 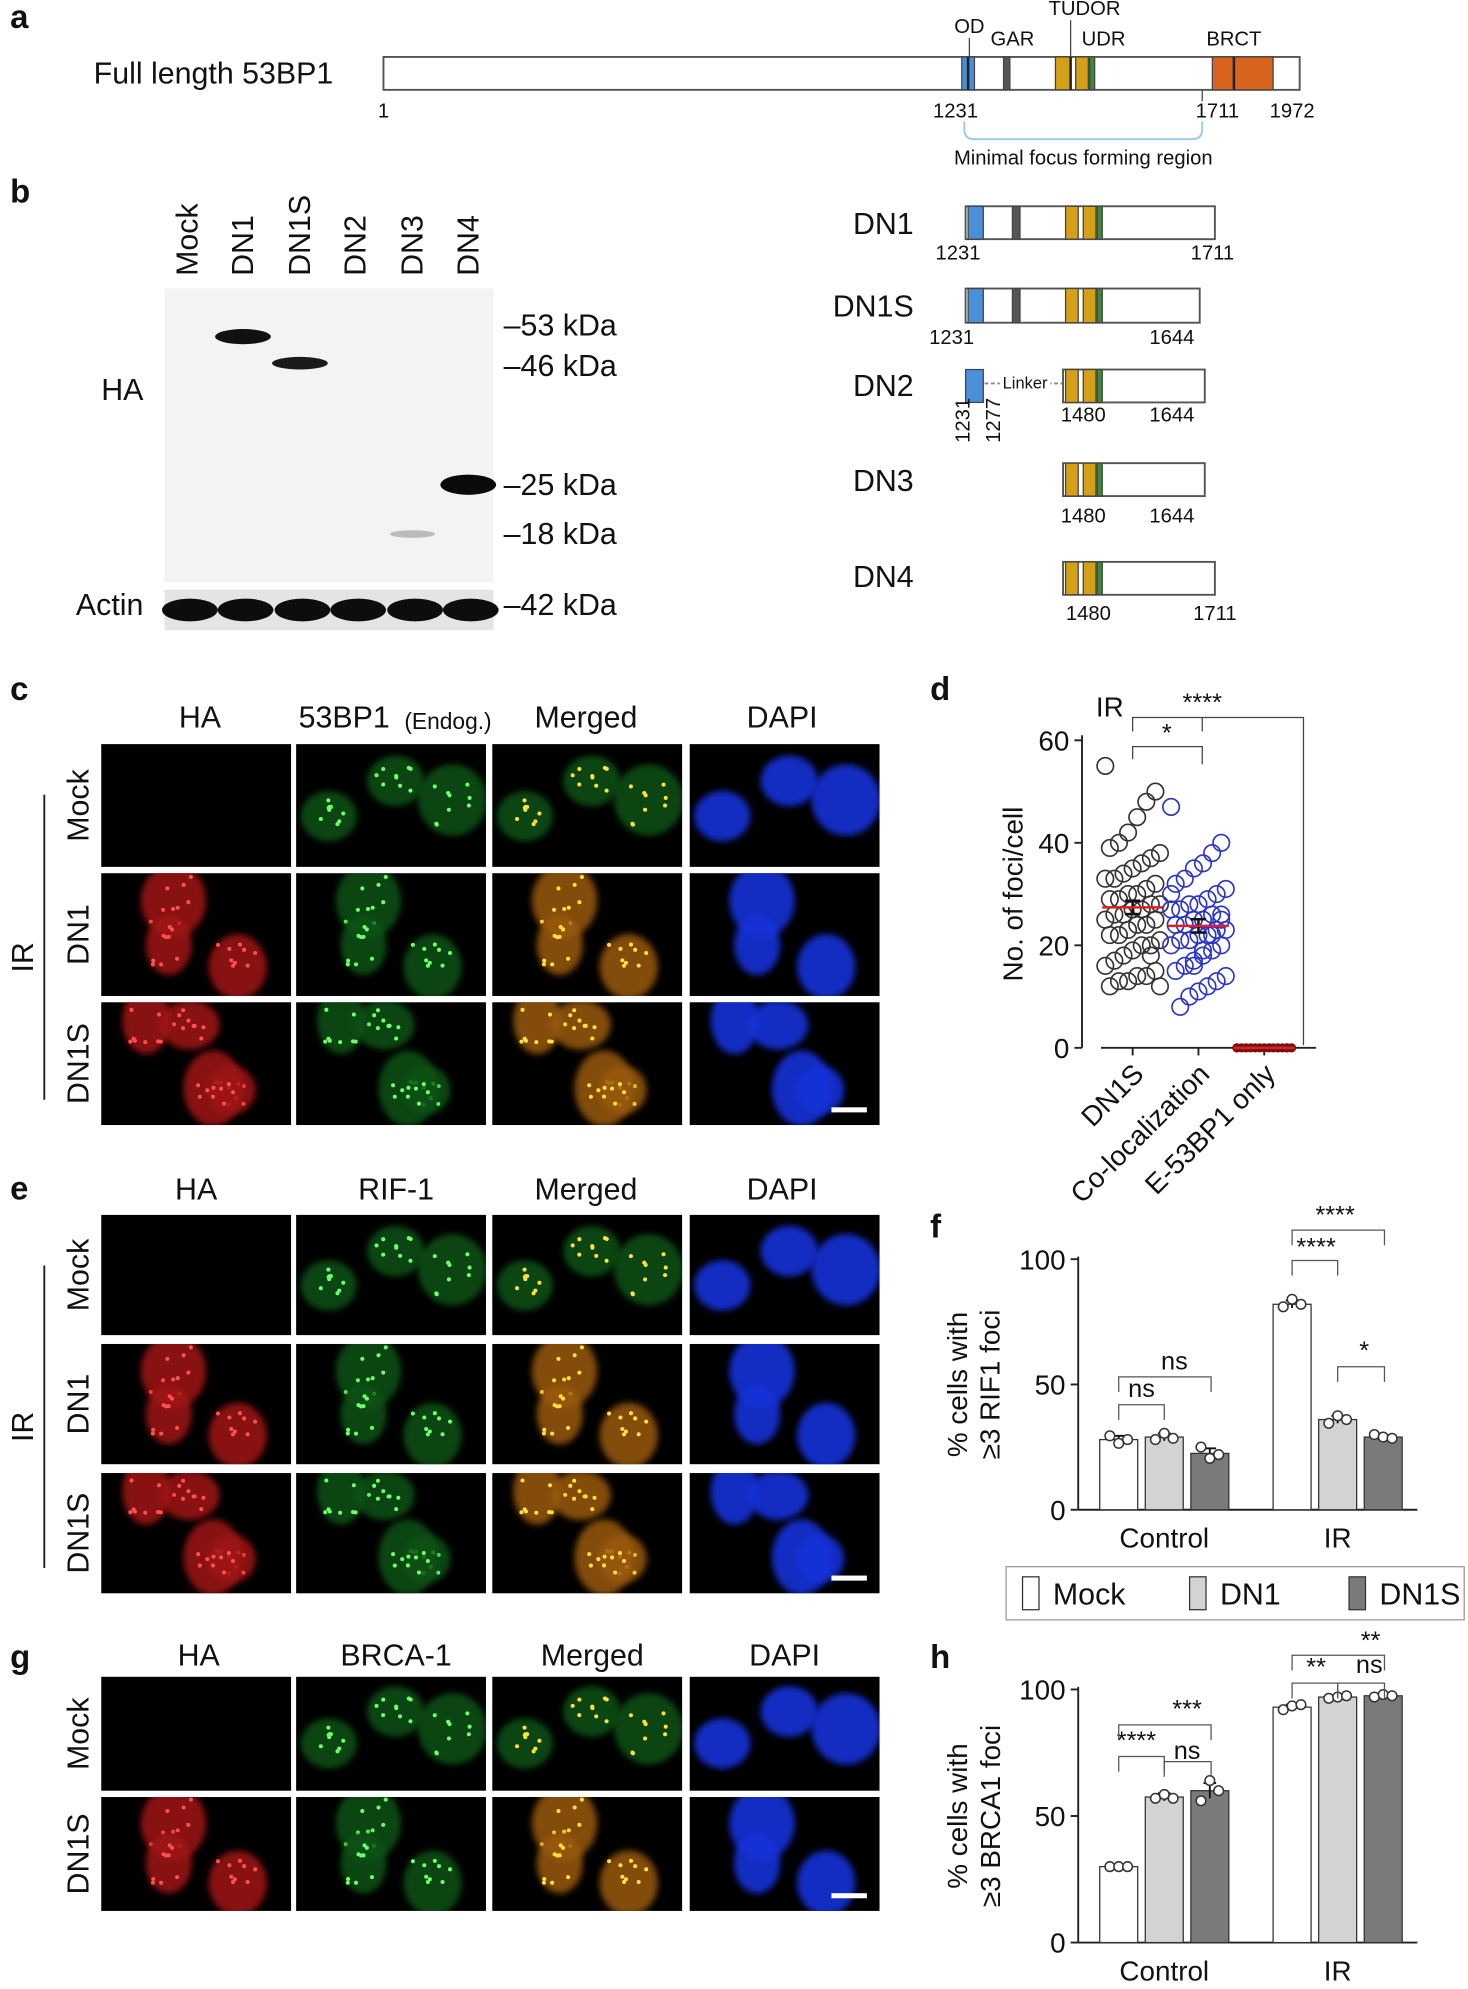 I want to click on panel-label: f, so click(x=936, y=1226).